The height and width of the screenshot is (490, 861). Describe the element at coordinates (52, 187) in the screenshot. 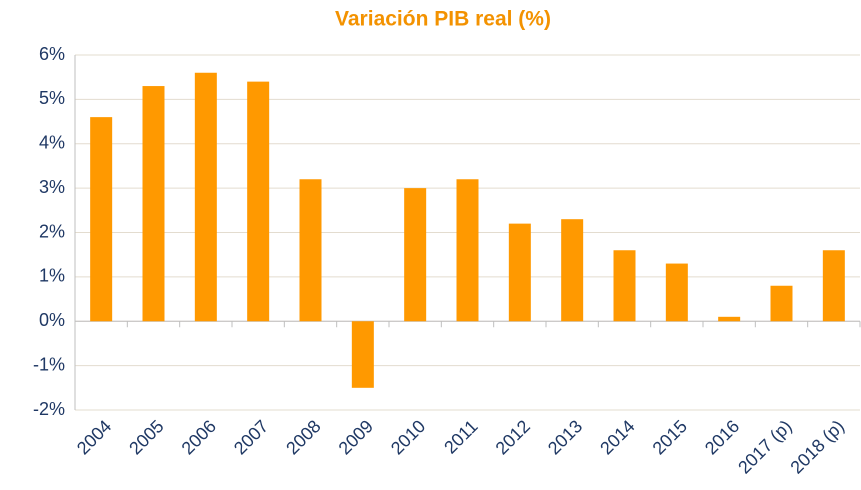

I see `y-tick-label: 3%` at that location.